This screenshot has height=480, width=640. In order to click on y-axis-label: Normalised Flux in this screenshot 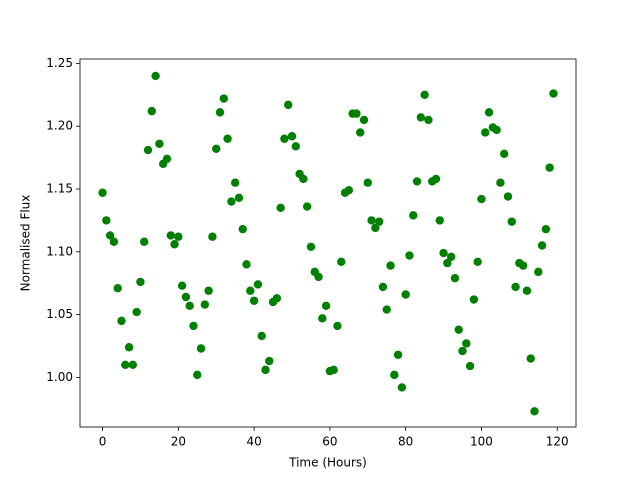, I will do `click(26, 243)`.